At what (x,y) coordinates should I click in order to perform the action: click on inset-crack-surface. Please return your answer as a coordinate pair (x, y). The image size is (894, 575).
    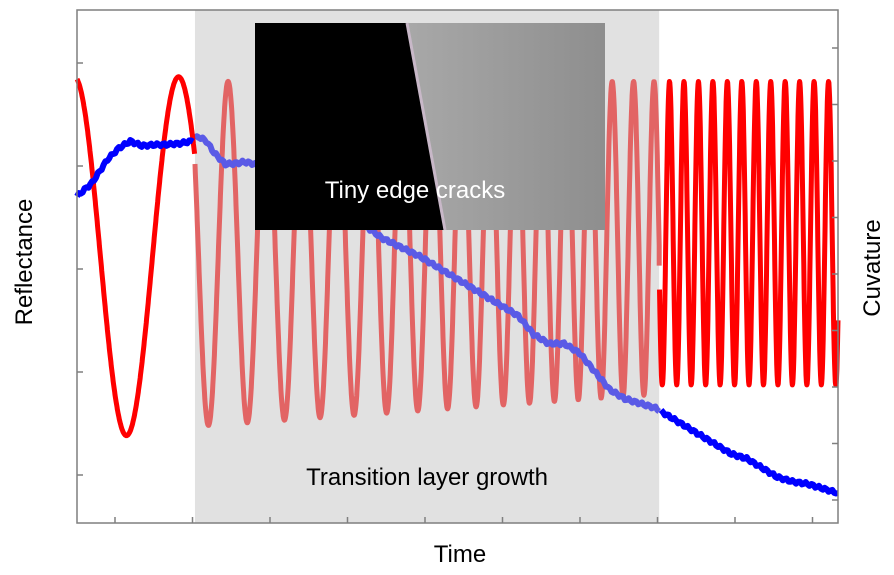
    Looking at the image, I should click on (506, 126).